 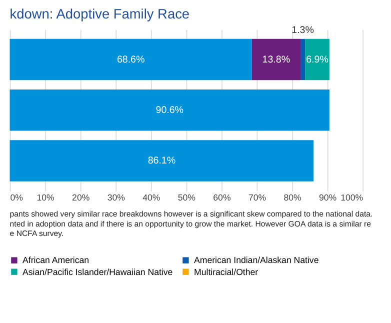 I want to click on text: pants showed very similar race breakdowns however is a significant skew compared to the national data., so click(x=191, y=213).